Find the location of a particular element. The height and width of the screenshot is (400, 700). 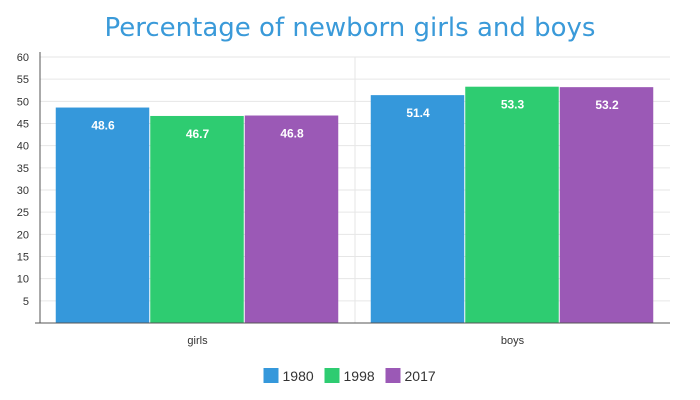

bar-girls-2017 is located at coordinates (291, 219).